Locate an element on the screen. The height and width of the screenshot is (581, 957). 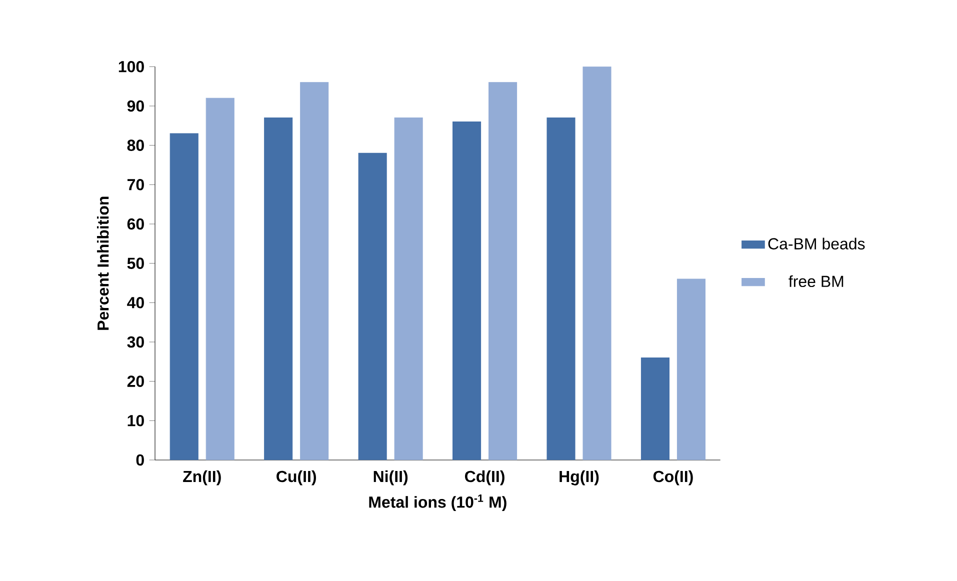
y-tick-label: 30 is located at coordinates (135, 342).